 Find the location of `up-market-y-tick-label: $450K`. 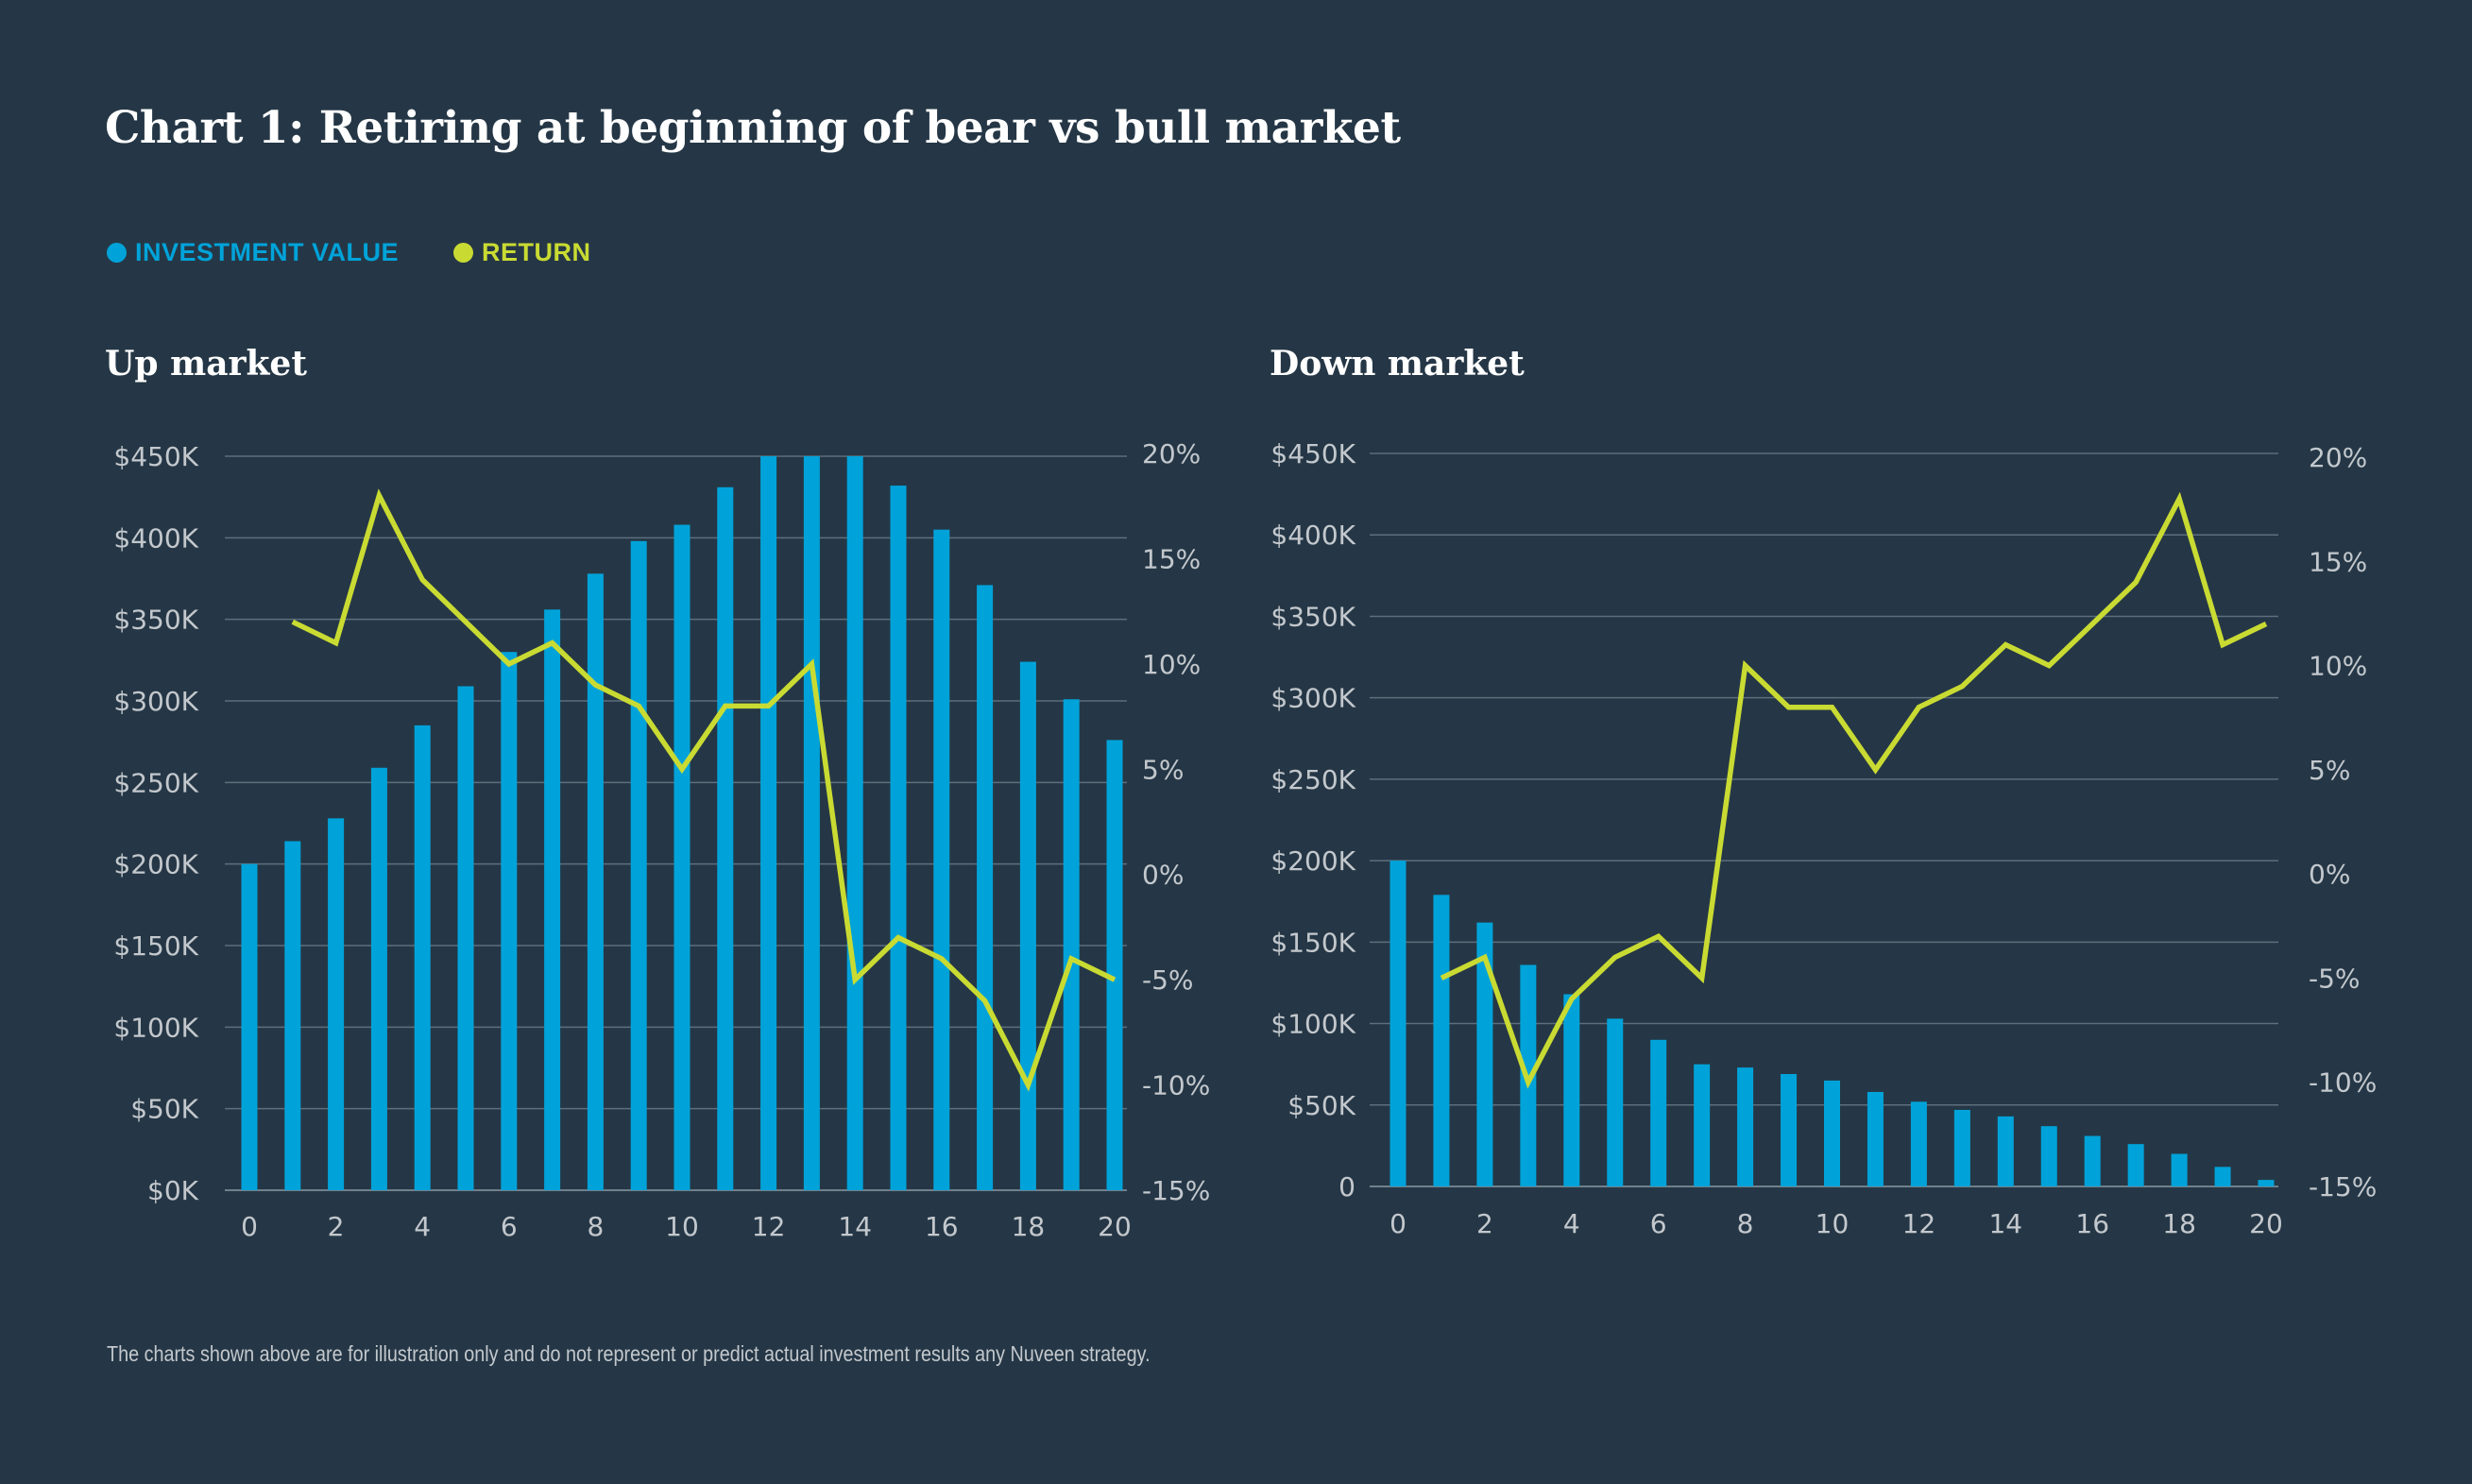

up-market-y-tick-label: $450K is located at coordinates (155, 457).